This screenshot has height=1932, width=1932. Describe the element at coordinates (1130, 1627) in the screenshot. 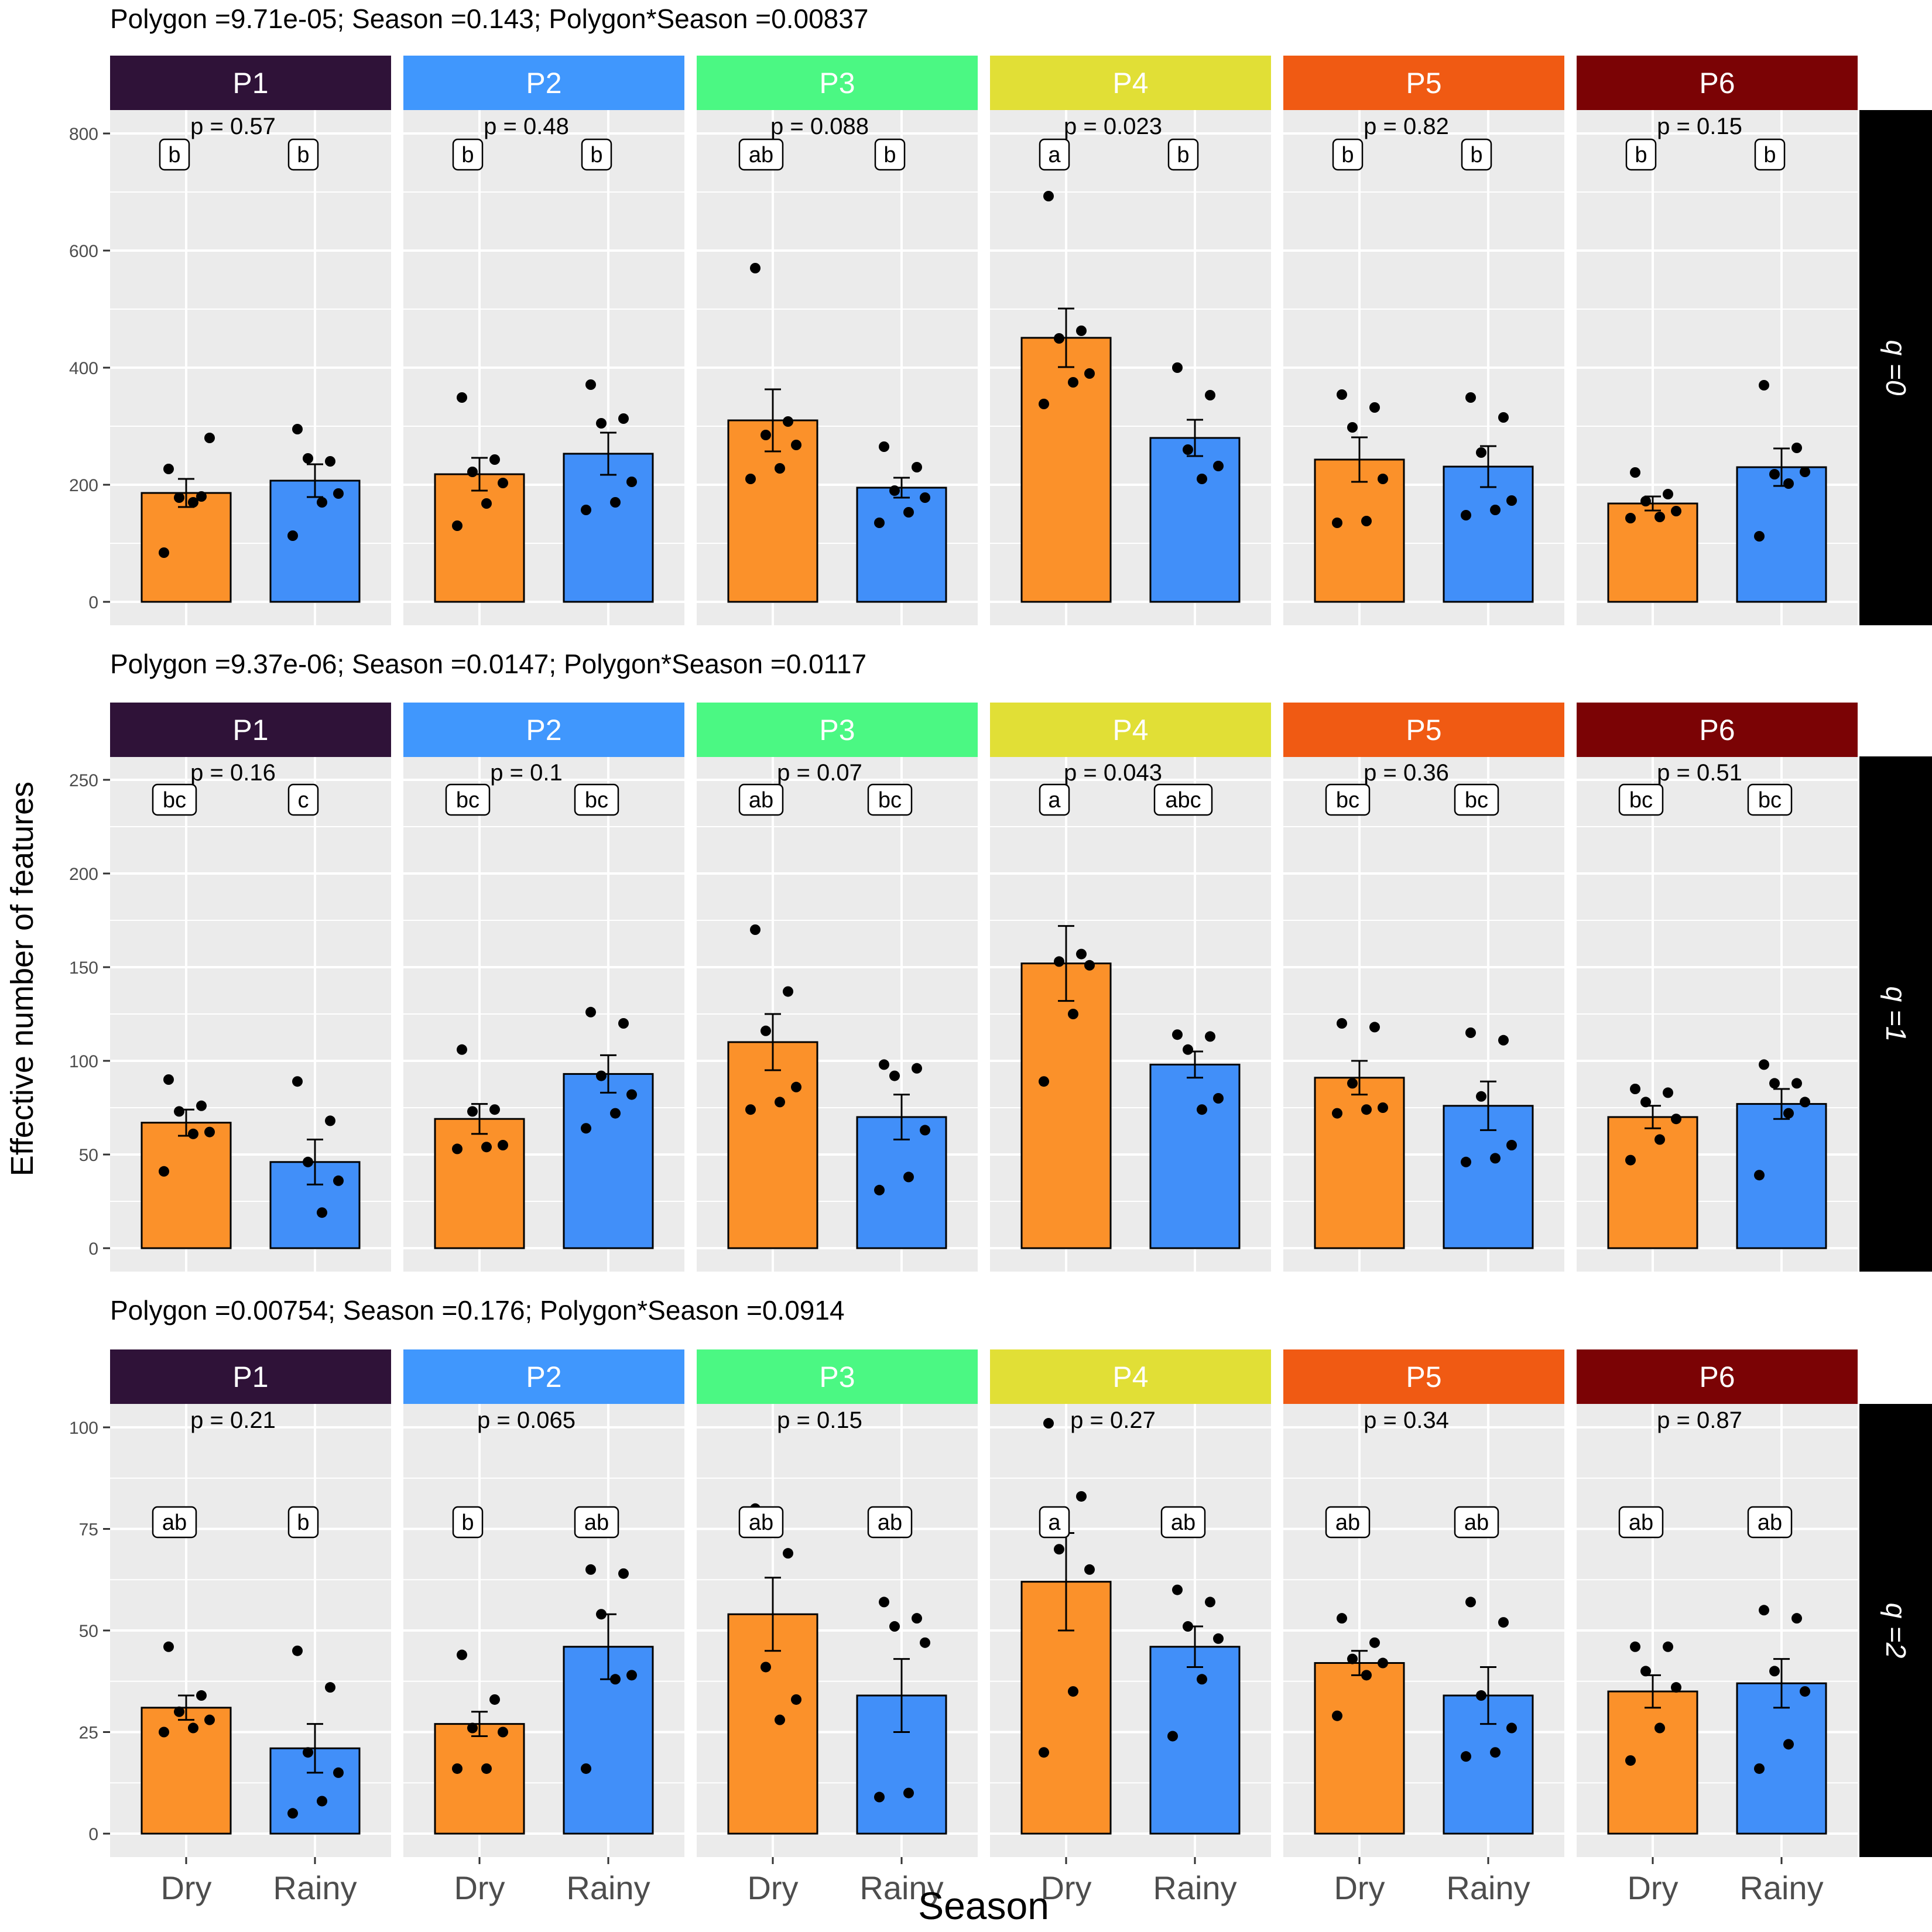

I see `facet-panel: P4 a ab p = 0.27 Dry Rainy` at that location.